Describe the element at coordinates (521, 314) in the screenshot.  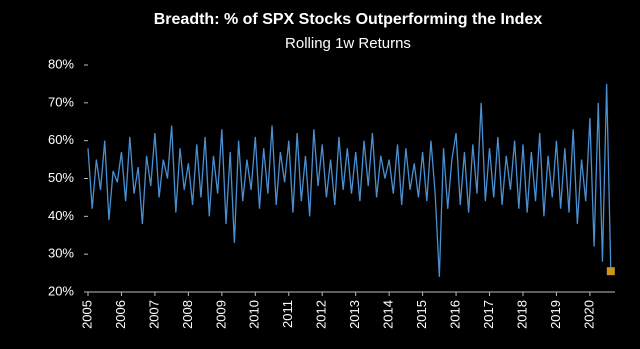
I see `x-tick-label: 2018` at that location.